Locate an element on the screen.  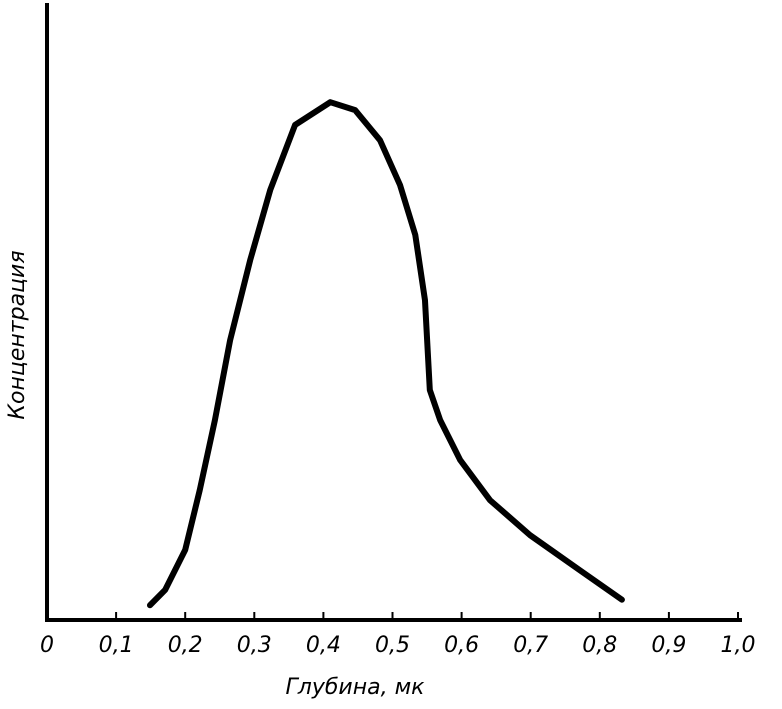
x-tick-label: 0,4 is located at coordinates (323, 645).